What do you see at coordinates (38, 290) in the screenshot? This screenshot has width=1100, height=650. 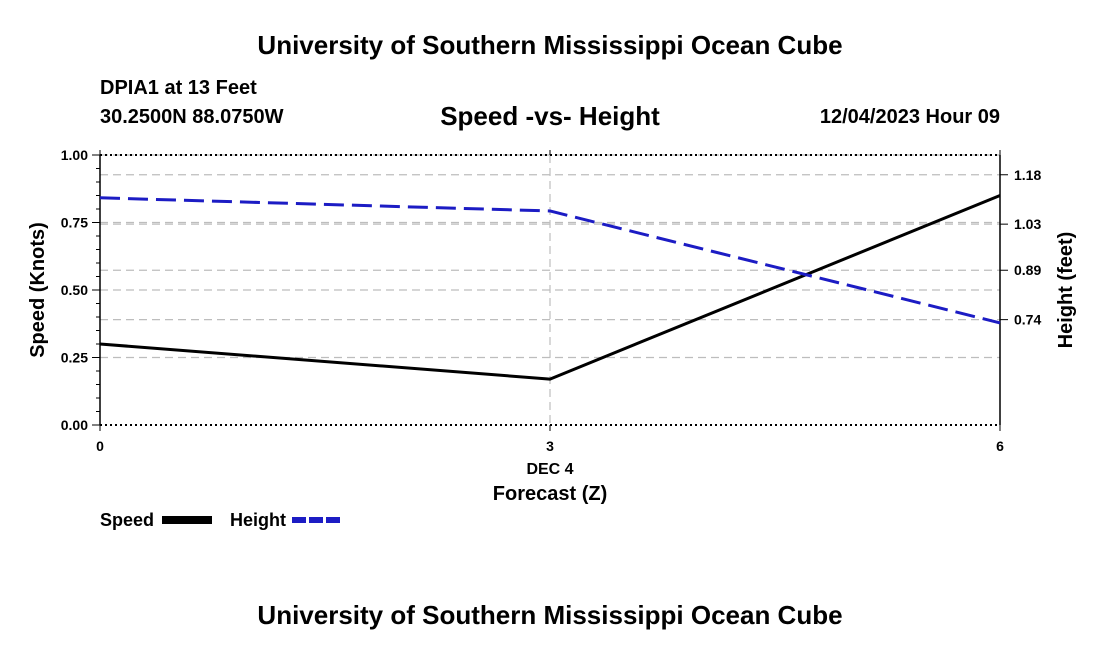 I see `y-axis-label-left: Speed (Knots)` at bounding box center [38, 290].